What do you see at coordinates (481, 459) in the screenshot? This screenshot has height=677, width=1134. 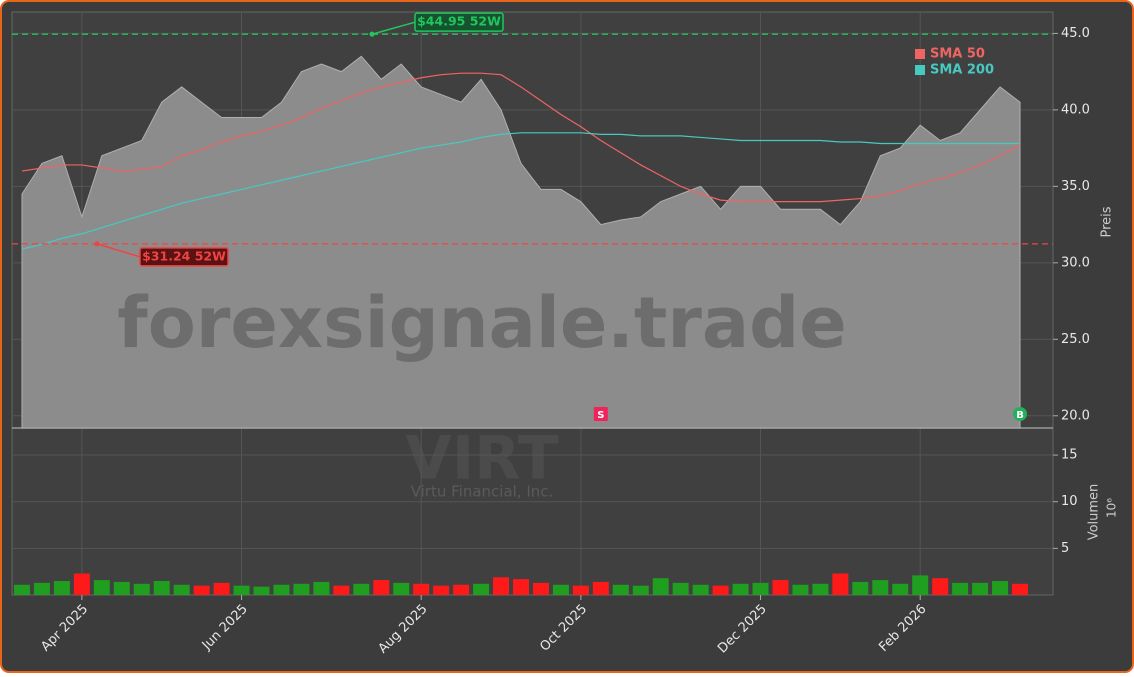 I see `ticker-watermark: VIRT` at bounding box center [481, 459].